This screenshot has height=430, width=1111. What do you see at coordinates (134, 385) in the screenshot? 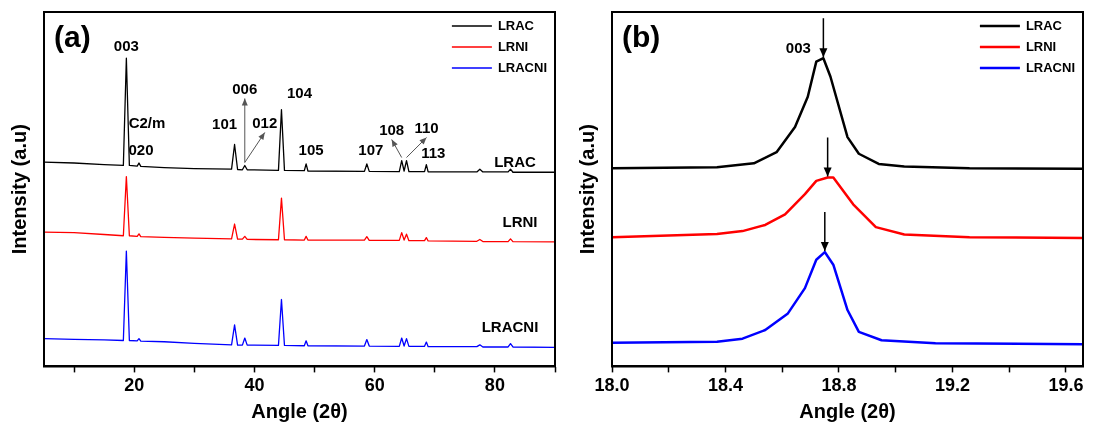
I see `x-tick-label: 20` at bounding box center [134, 385].